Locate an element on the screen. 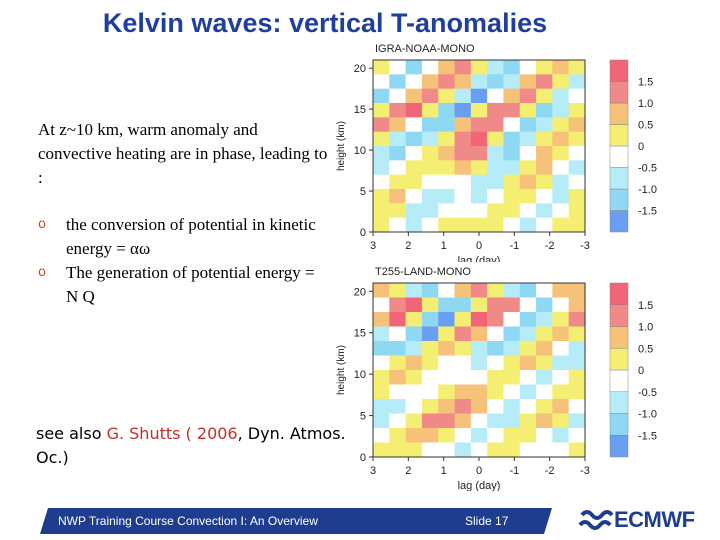  ecmwf-logo: ECMWF is located at coordinates (643, 520).